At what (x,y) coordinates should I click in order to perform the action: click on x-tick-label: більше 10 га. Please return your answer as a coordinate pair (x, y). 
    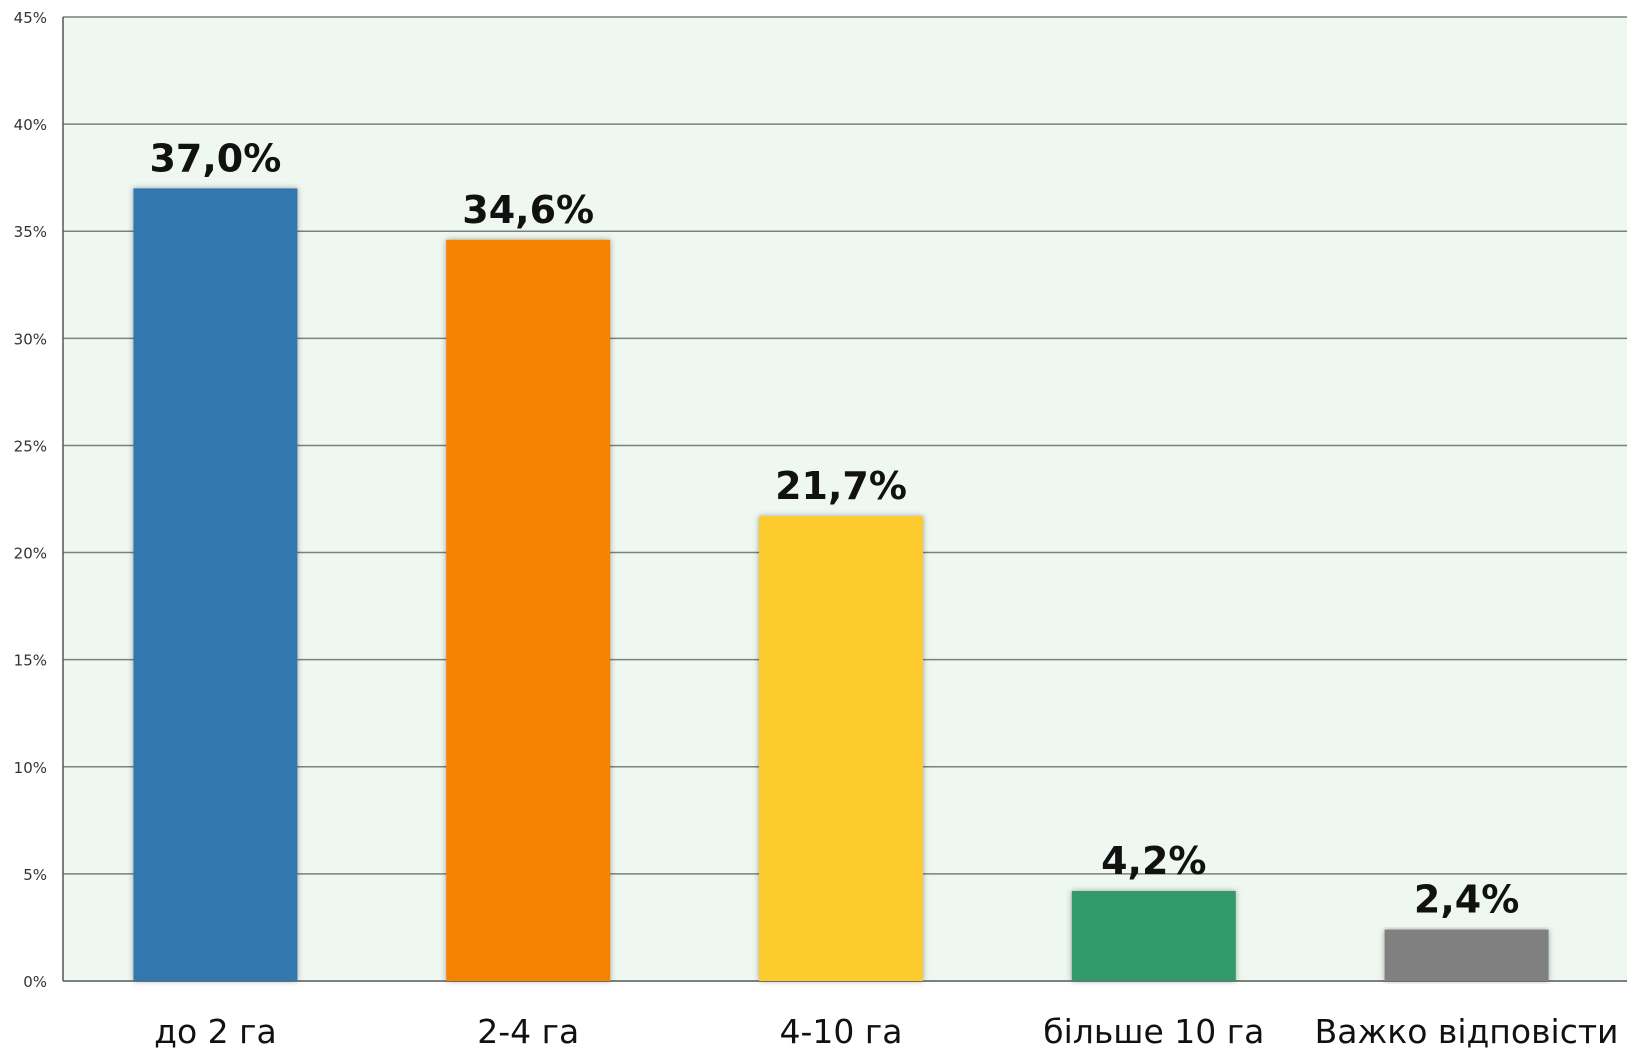
    Looking at the image, I should click on (1153, 1030).